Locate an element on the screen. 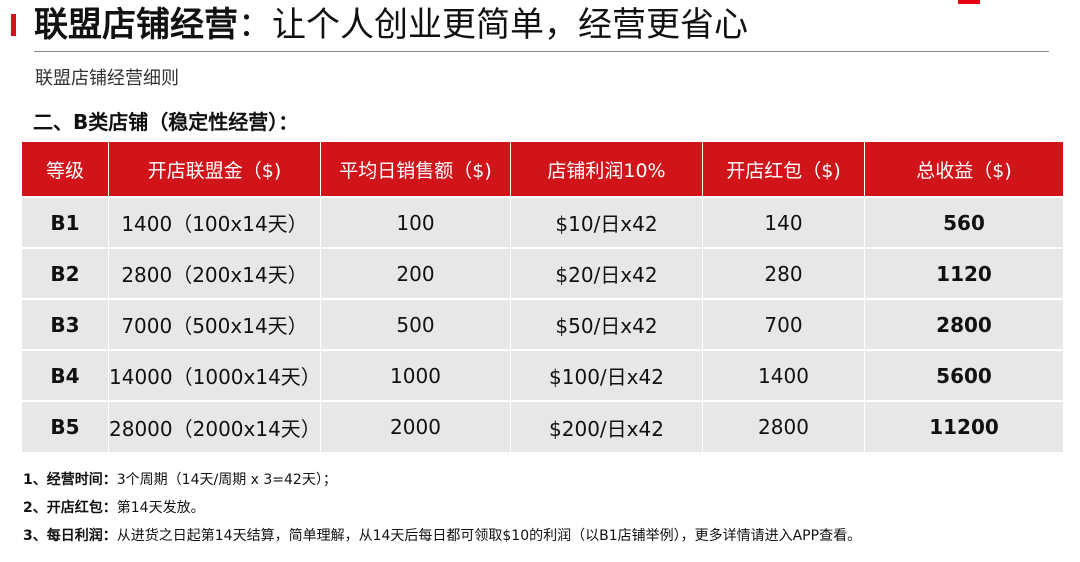  cell-total: 1120 is located at coordinates (964, 273).